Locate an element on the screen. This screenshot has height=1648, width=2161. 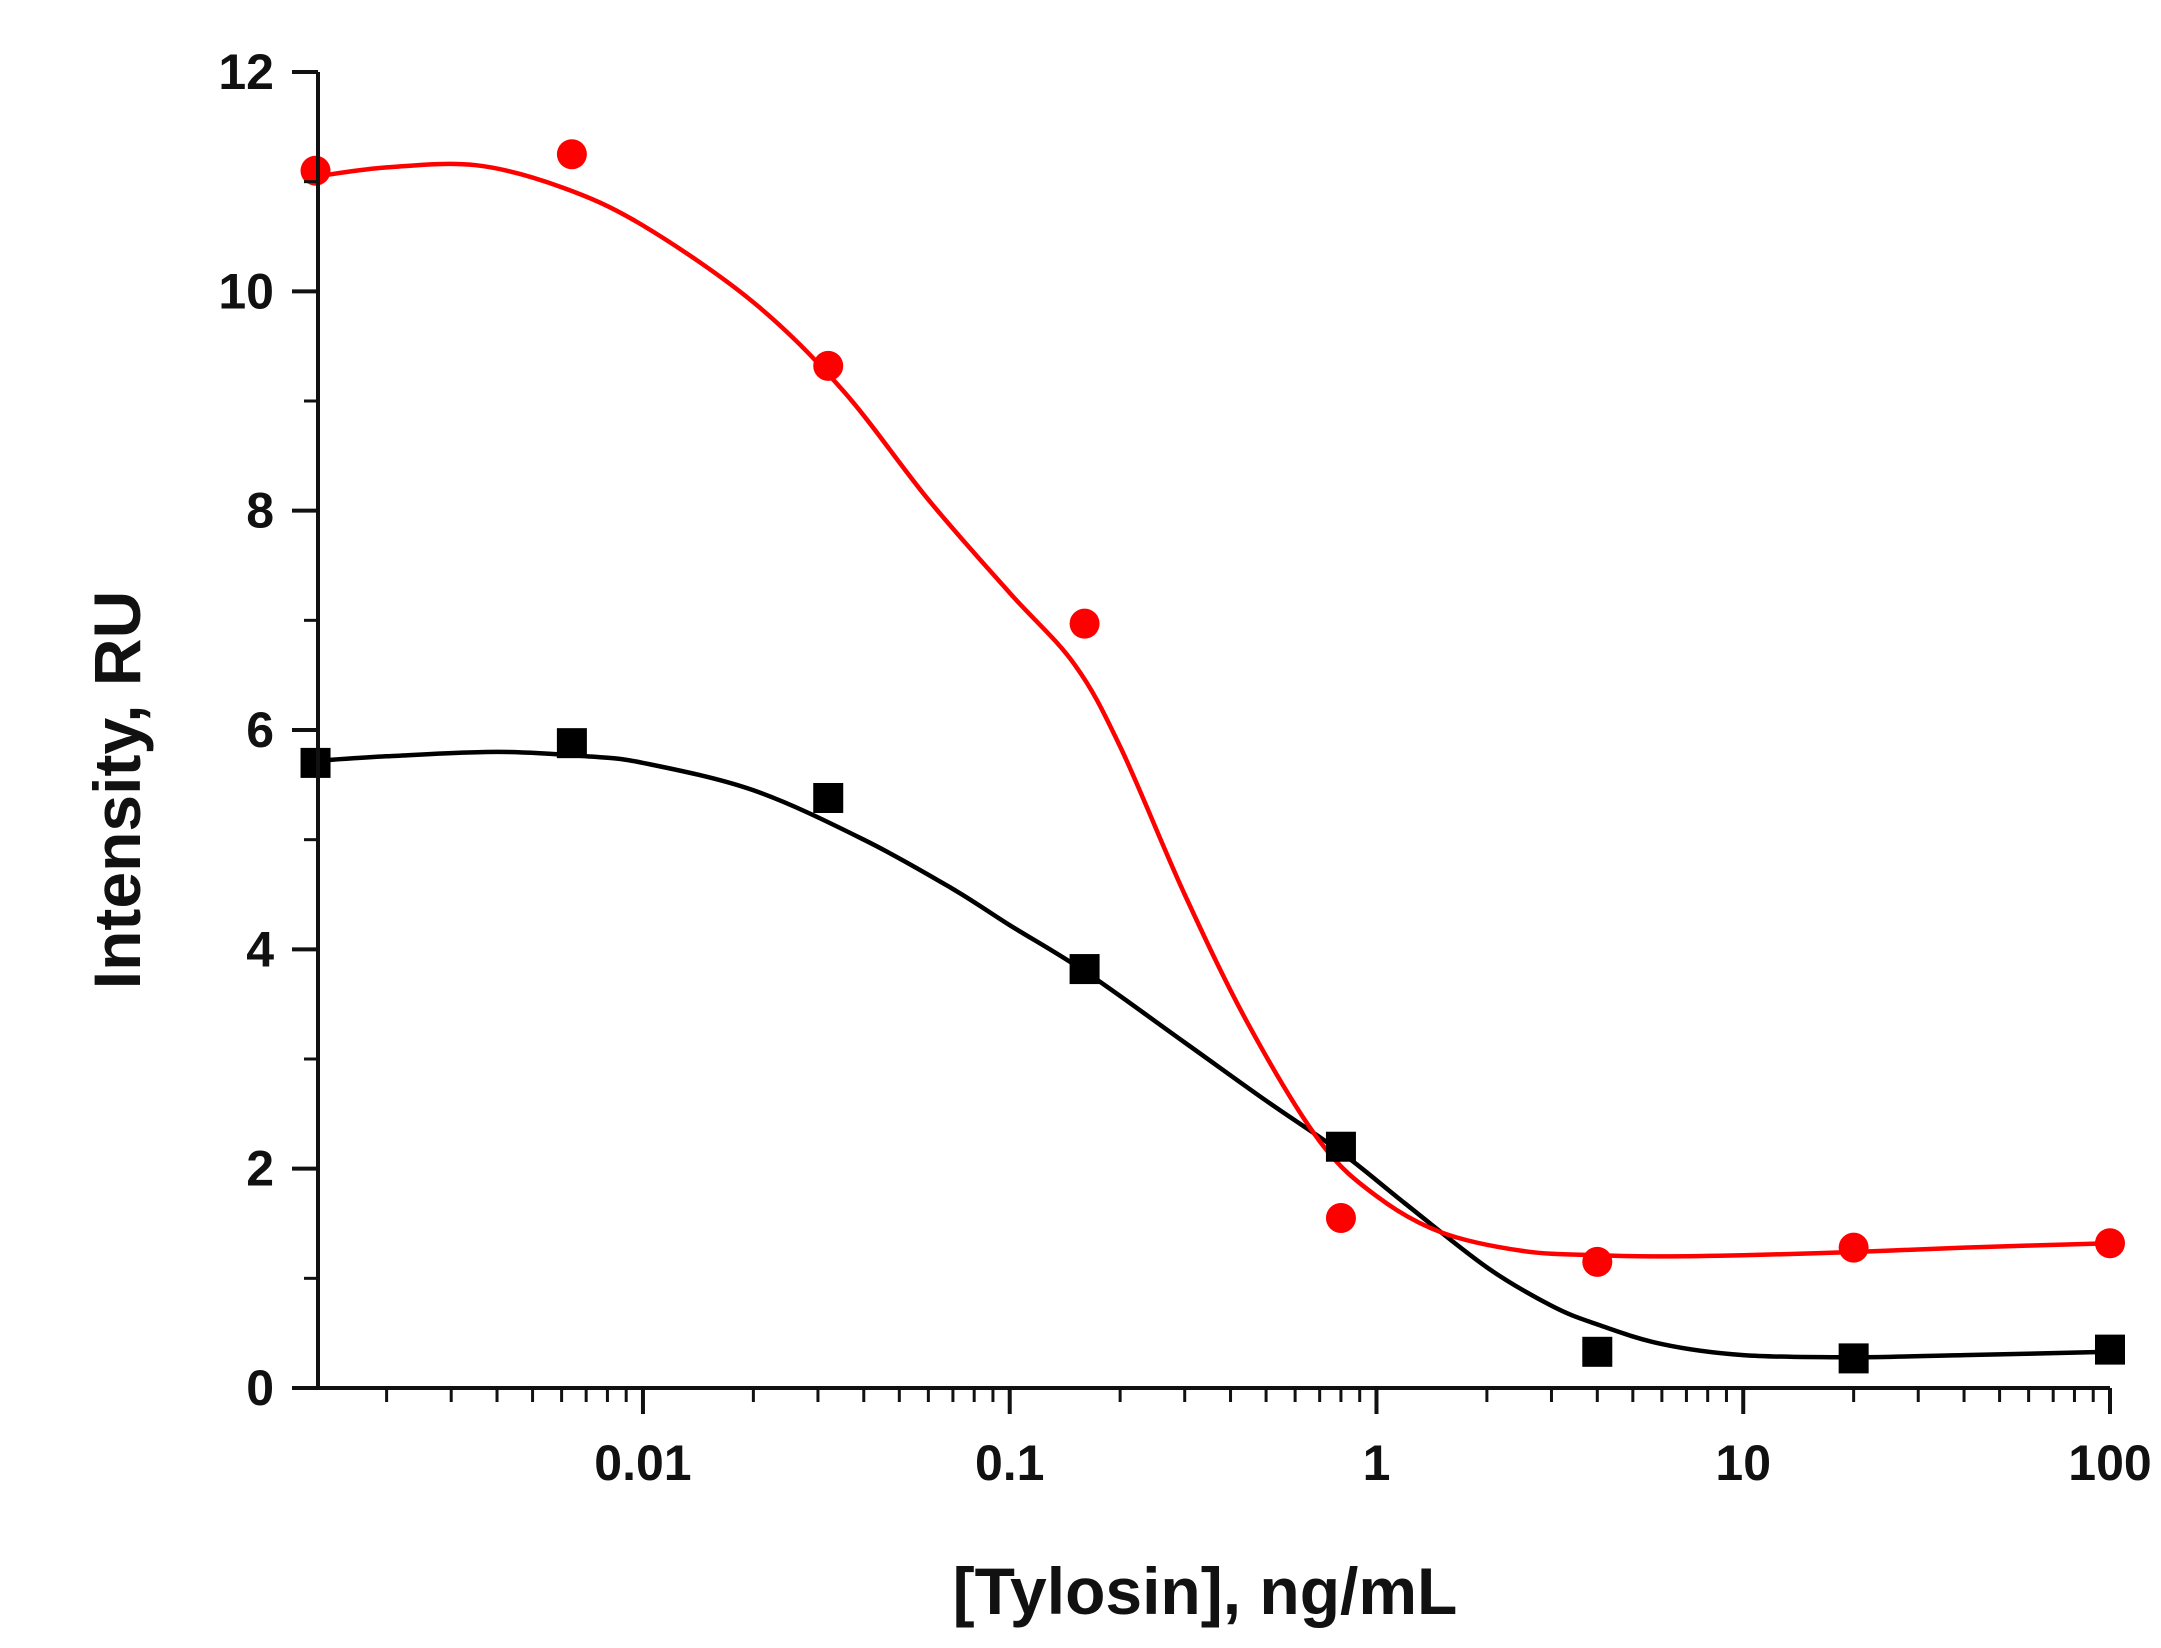
y-tick-label: 8 is located at coordinates (260, 511).